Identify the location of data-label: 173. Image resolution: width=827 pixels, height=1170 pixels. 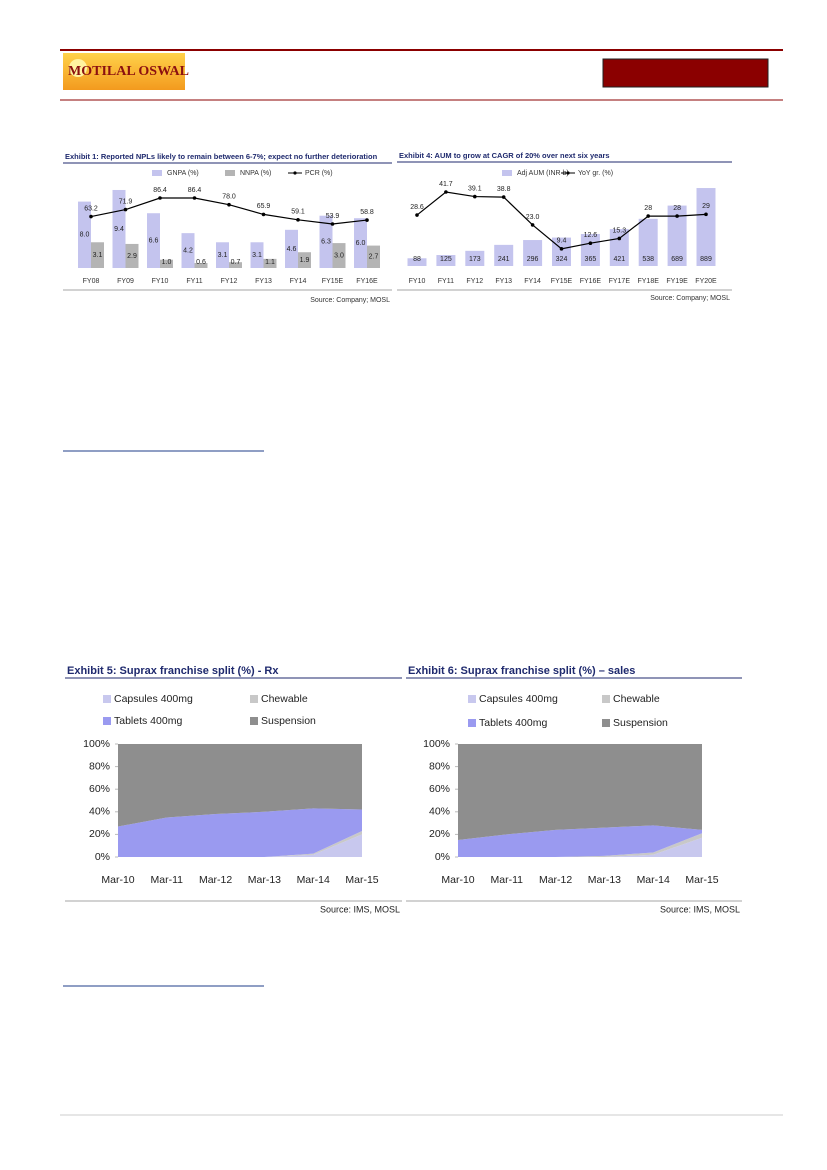
(475, 259).